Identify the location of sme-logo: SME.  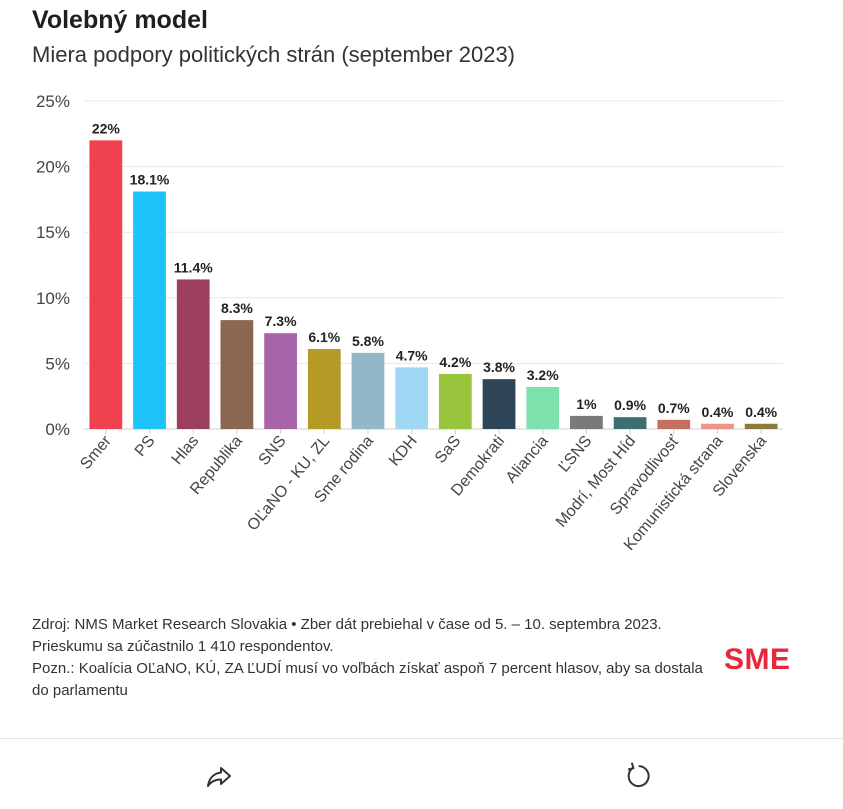
(757, 659).